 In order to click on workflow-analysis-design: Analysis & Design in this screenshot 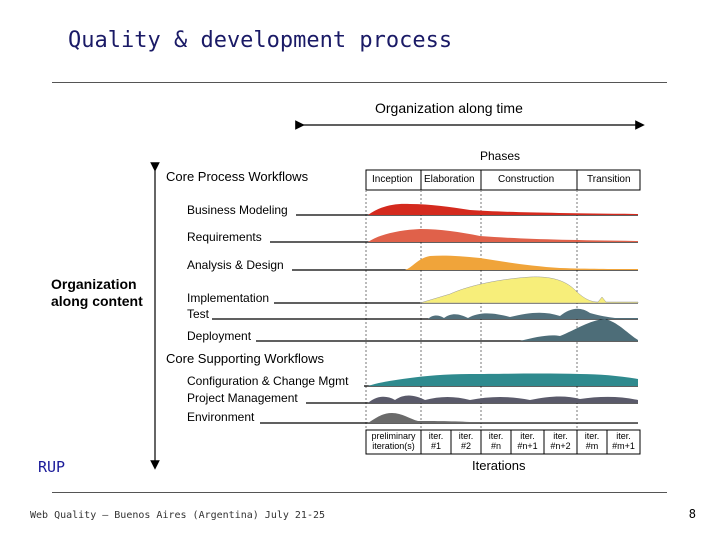, I will do `click(235, 265)`.